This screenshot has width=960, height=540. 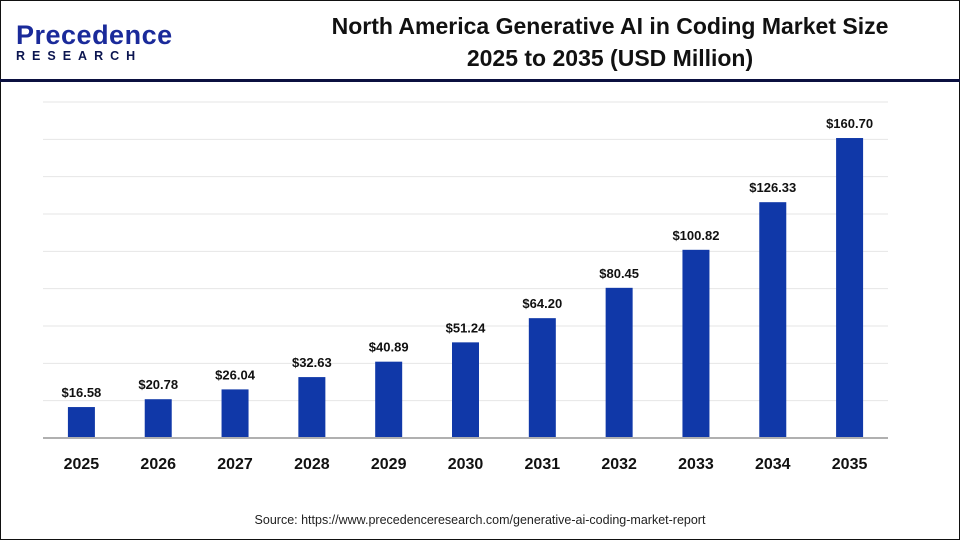 I want to click on x-tick-label: 2029, so click(x=389, y=464).